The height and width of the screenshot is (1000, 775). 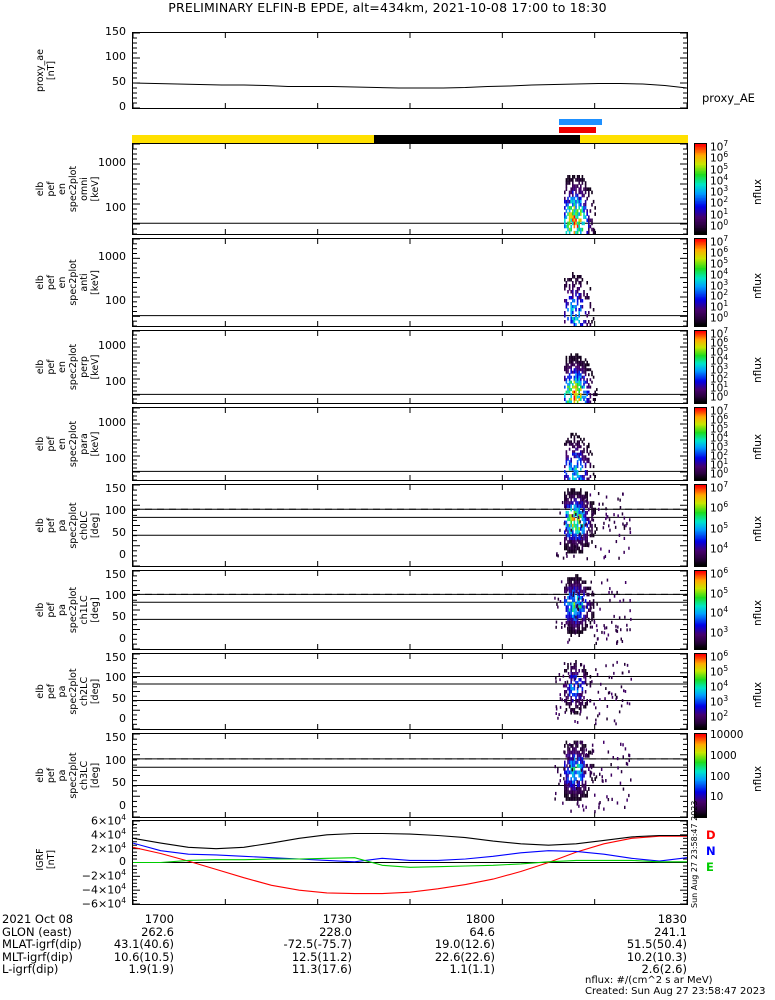 I want to click on bottom-axis-value: 1.9(1.9), so click(x=151, y=969).